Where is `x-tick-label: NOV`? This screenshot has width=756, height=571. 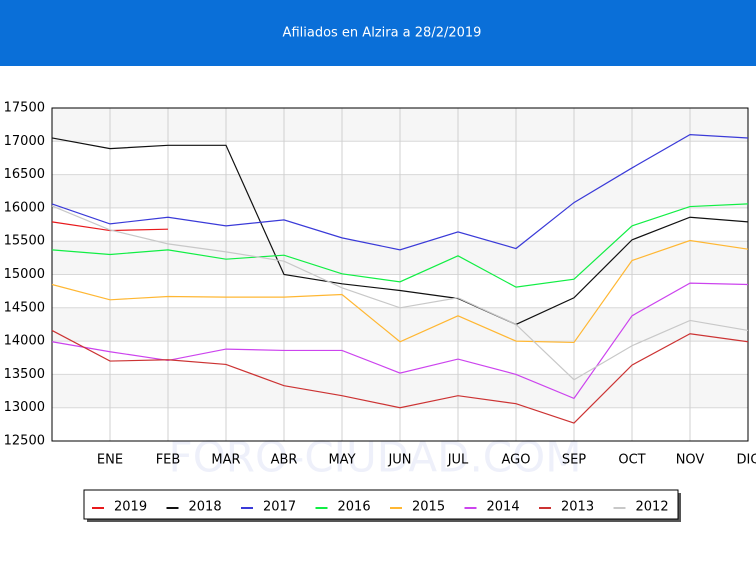 x-tick-label: NOV is located at coordinates (690, 460).